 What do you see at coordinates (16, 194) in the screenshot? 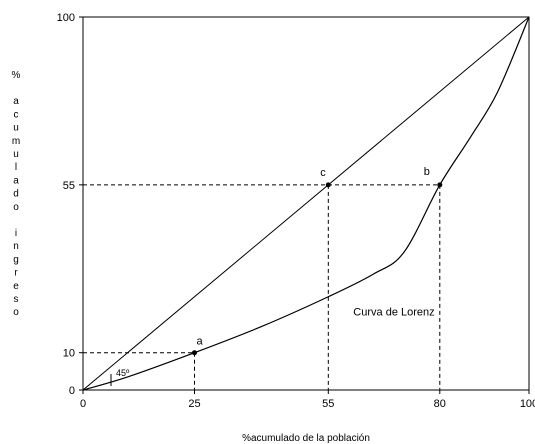
I see `y-label-char: d` at bounding box center [16, 194].